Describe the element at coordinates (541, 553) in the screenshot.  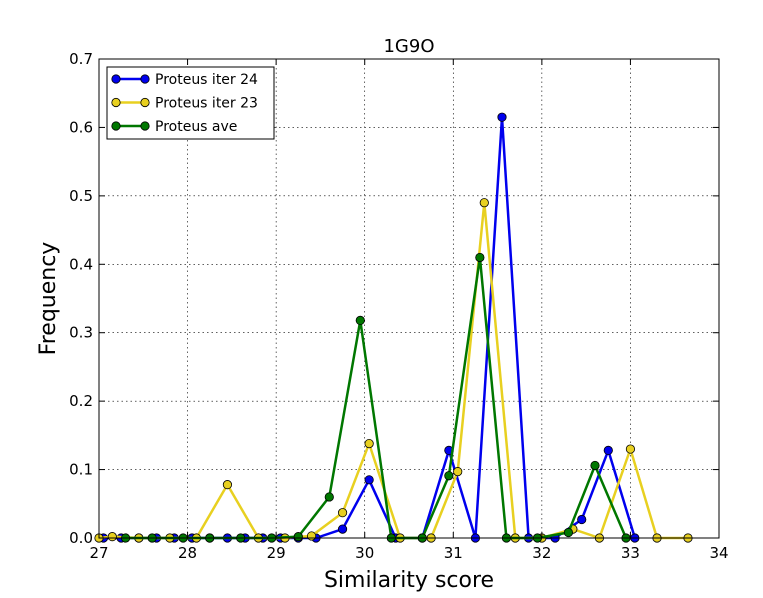
I see `x-tick-label: 32` at that location.